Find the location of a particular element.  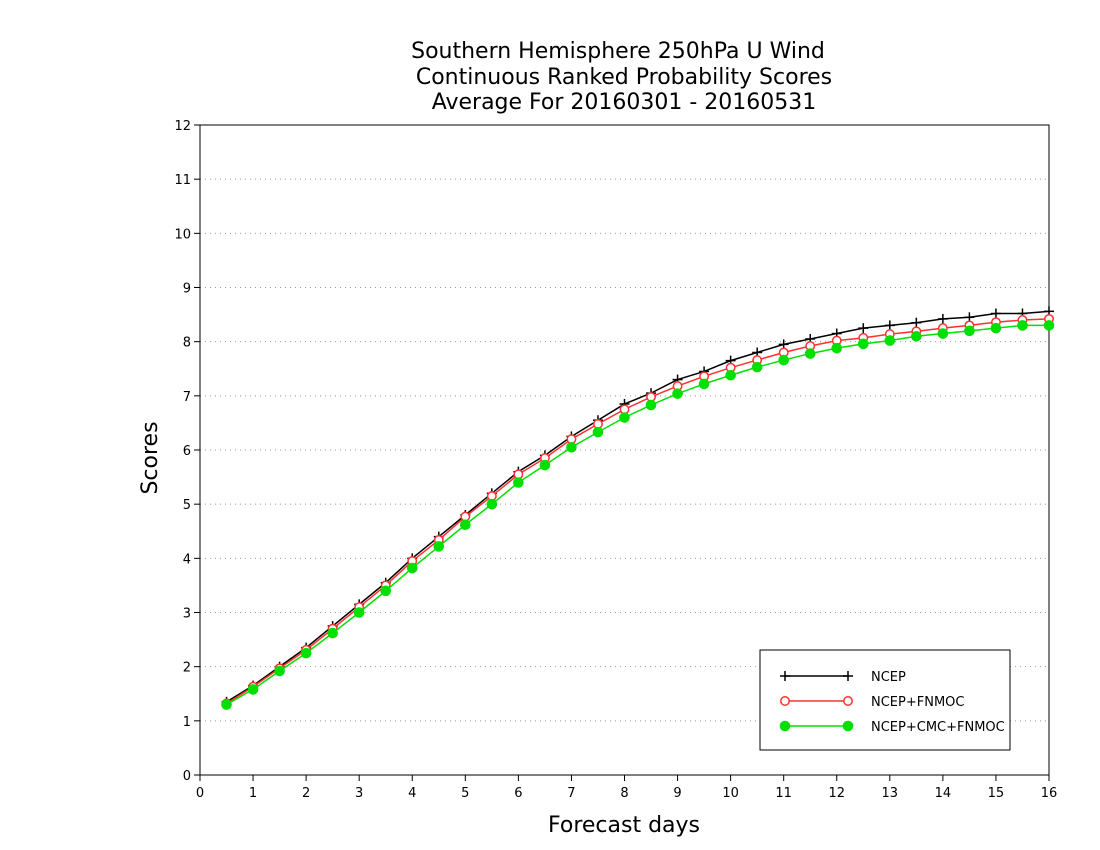

title-line-1: Southern Hemisphere 250hPa U Wind is located at coordinates (618, 51).